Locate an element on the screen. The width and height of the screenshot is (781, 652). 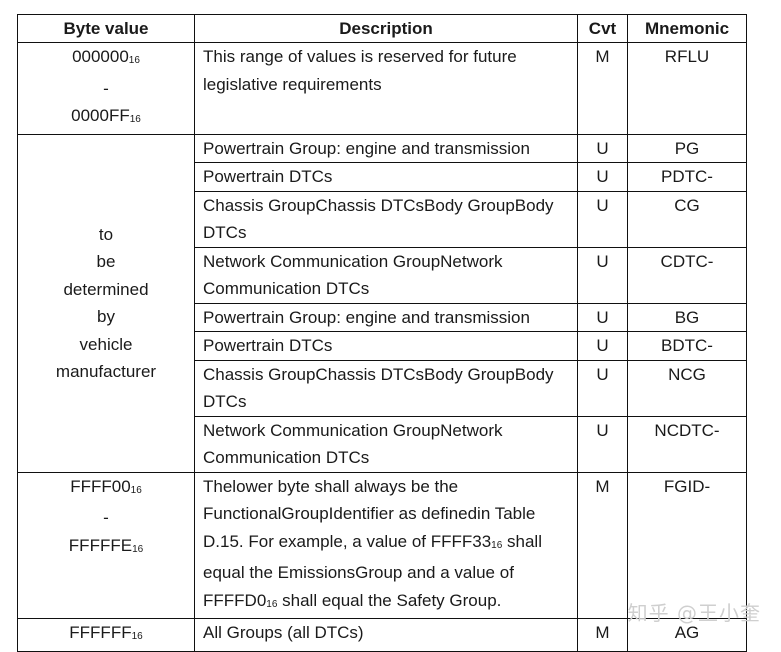
mnemonic-cell: BG is located at coordinates (687, 317).